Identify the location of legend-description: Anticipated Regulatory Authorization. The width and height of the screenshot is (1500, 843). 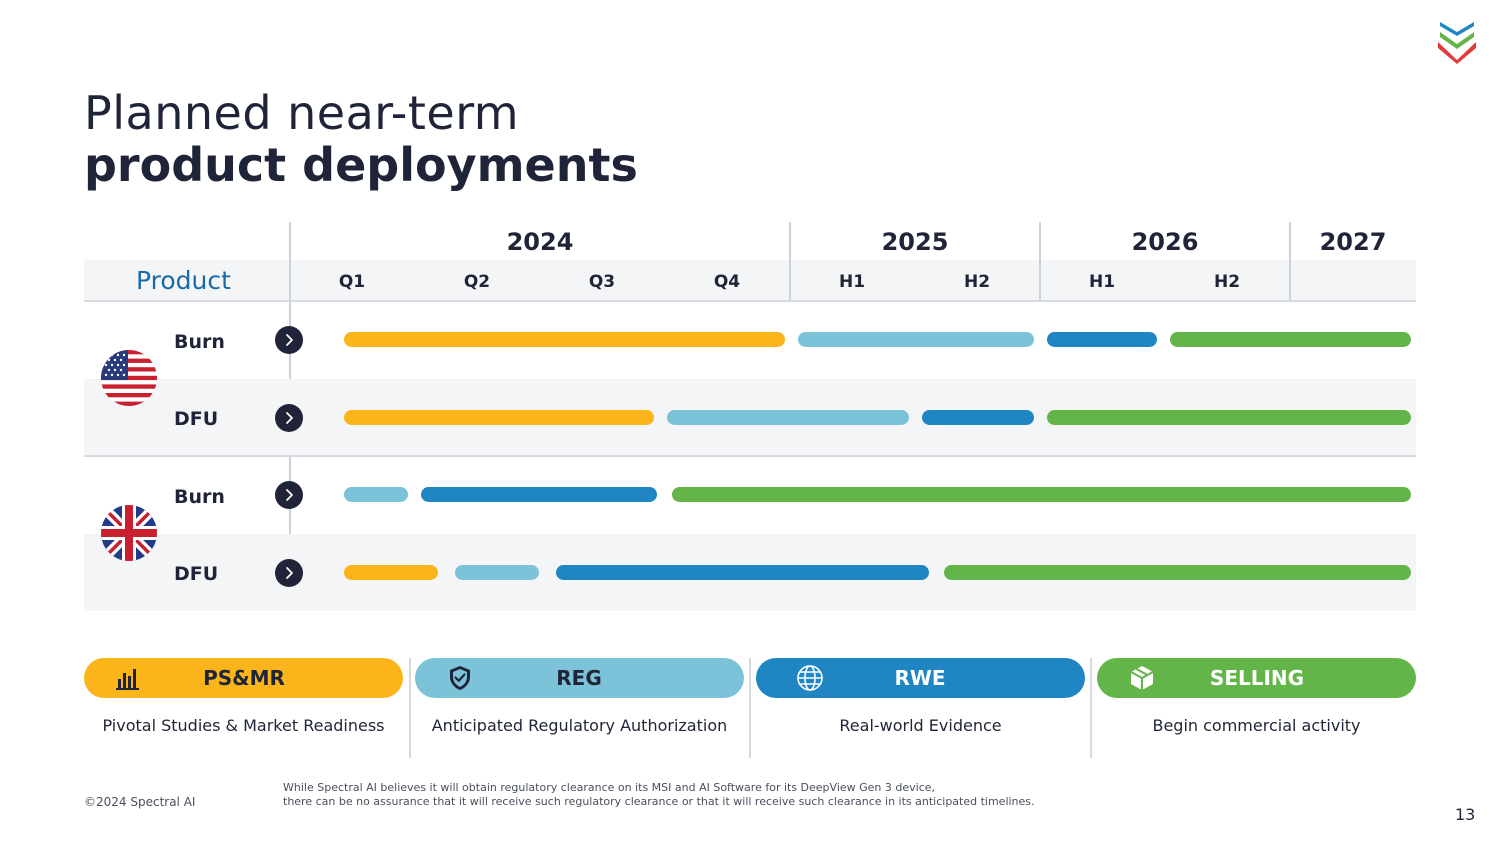
(579, 725).